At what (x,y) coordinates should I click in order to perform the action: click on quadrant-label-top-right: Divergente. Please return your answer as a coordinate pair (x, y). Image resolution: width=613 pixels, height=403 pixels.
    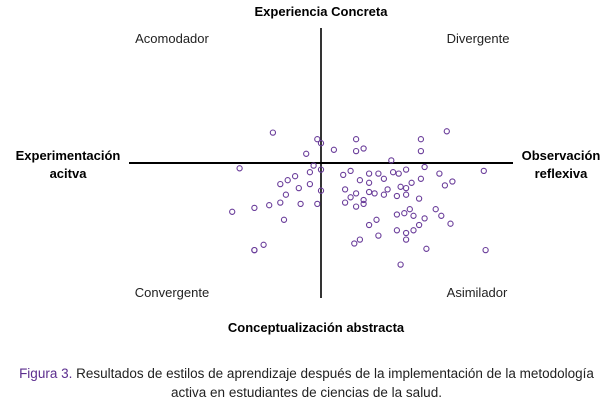
    Looking at the image, I should click on (478, 38).